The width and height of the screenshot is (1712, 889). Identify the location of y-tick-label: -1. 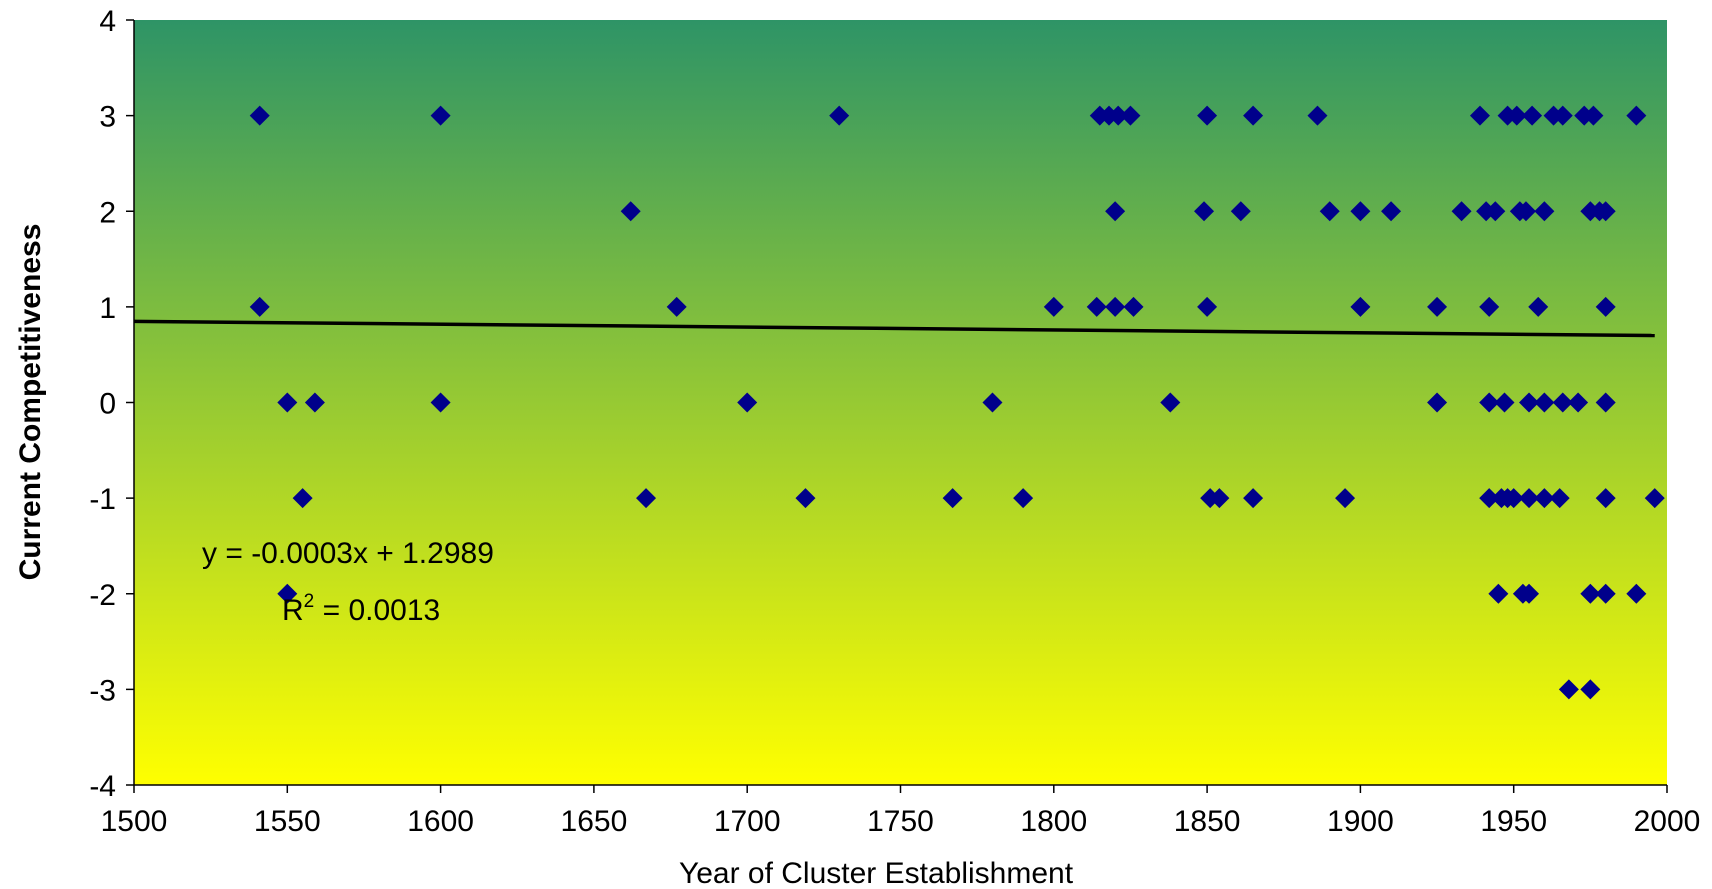
(102, 499).